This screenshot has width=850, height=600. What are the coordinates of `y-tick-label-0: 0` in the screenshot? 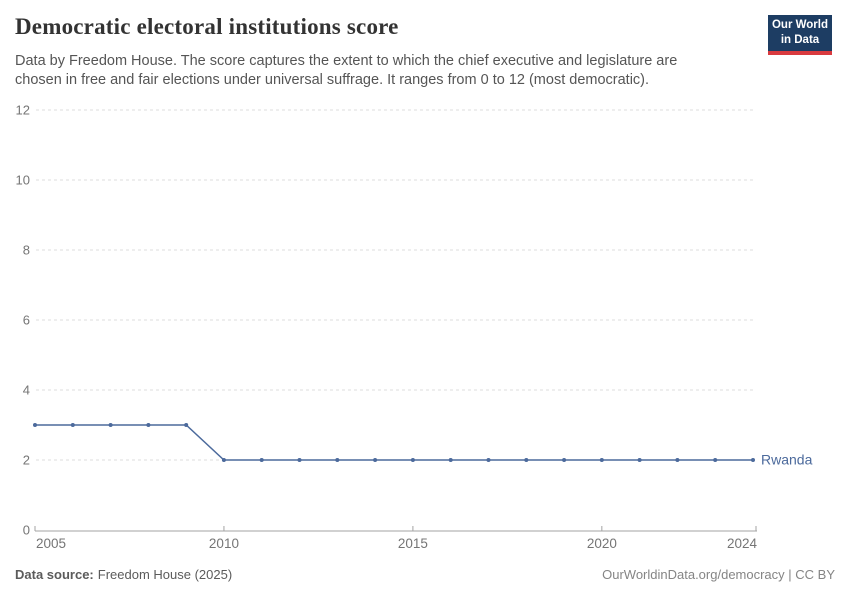 It's located at (26, 530).